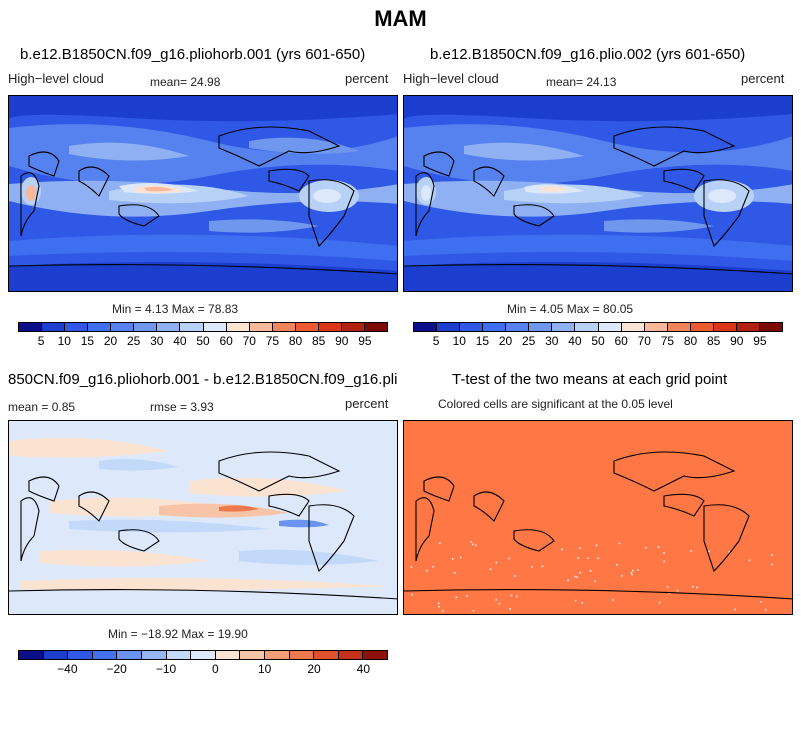  Describe the element at coordinates (203, 193) in the screenshot. I see `panel-1-map` at that location.